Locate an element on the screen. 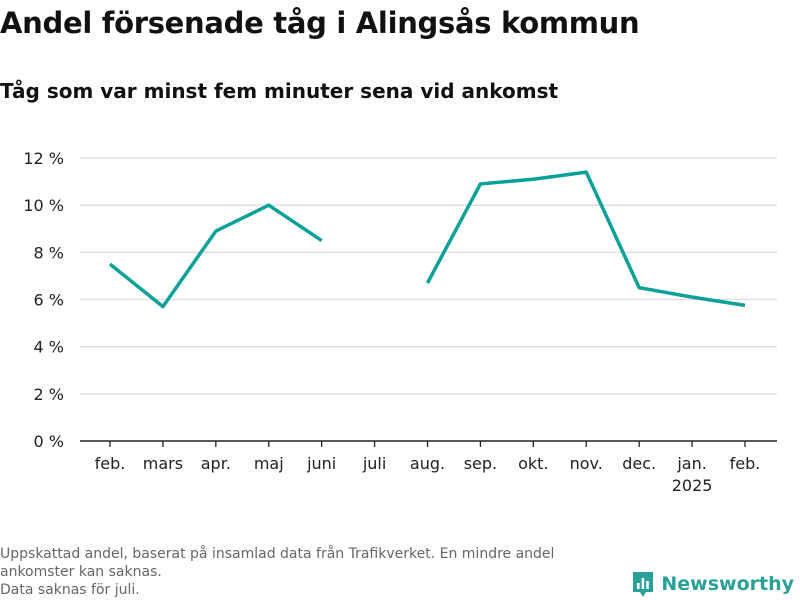 The image size is (800, 600). y-tick-label: 12 % is located at coordinates (43, 158).